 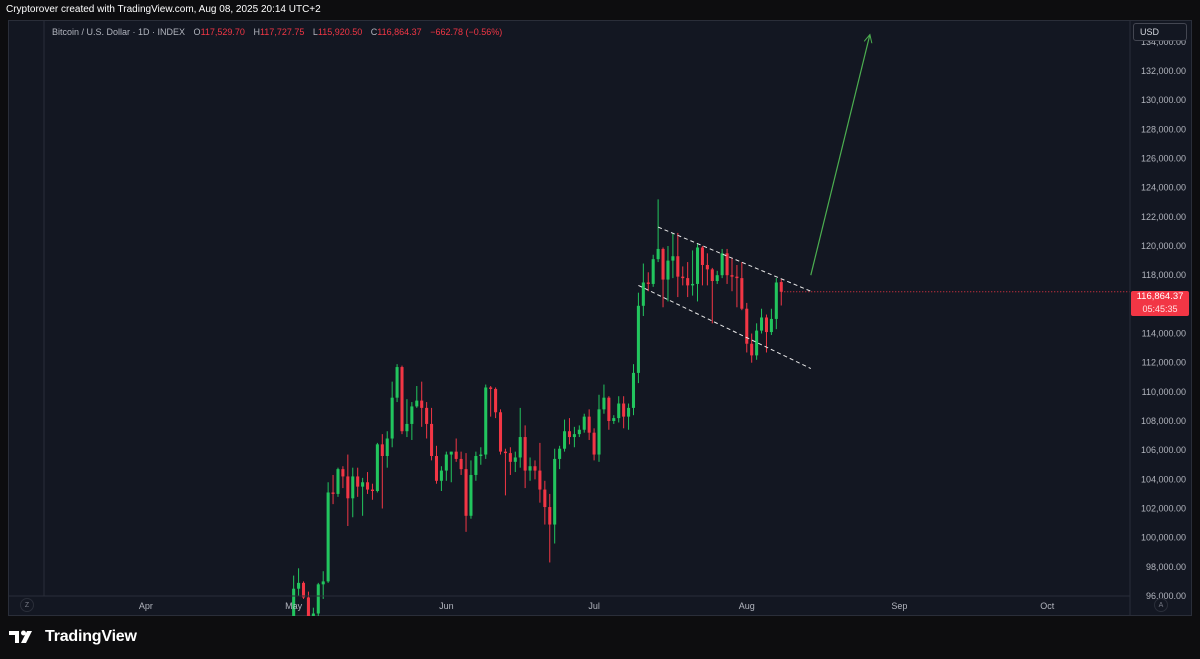 I want to click on low-value: 115,920.50, so click(x=340, y=32).